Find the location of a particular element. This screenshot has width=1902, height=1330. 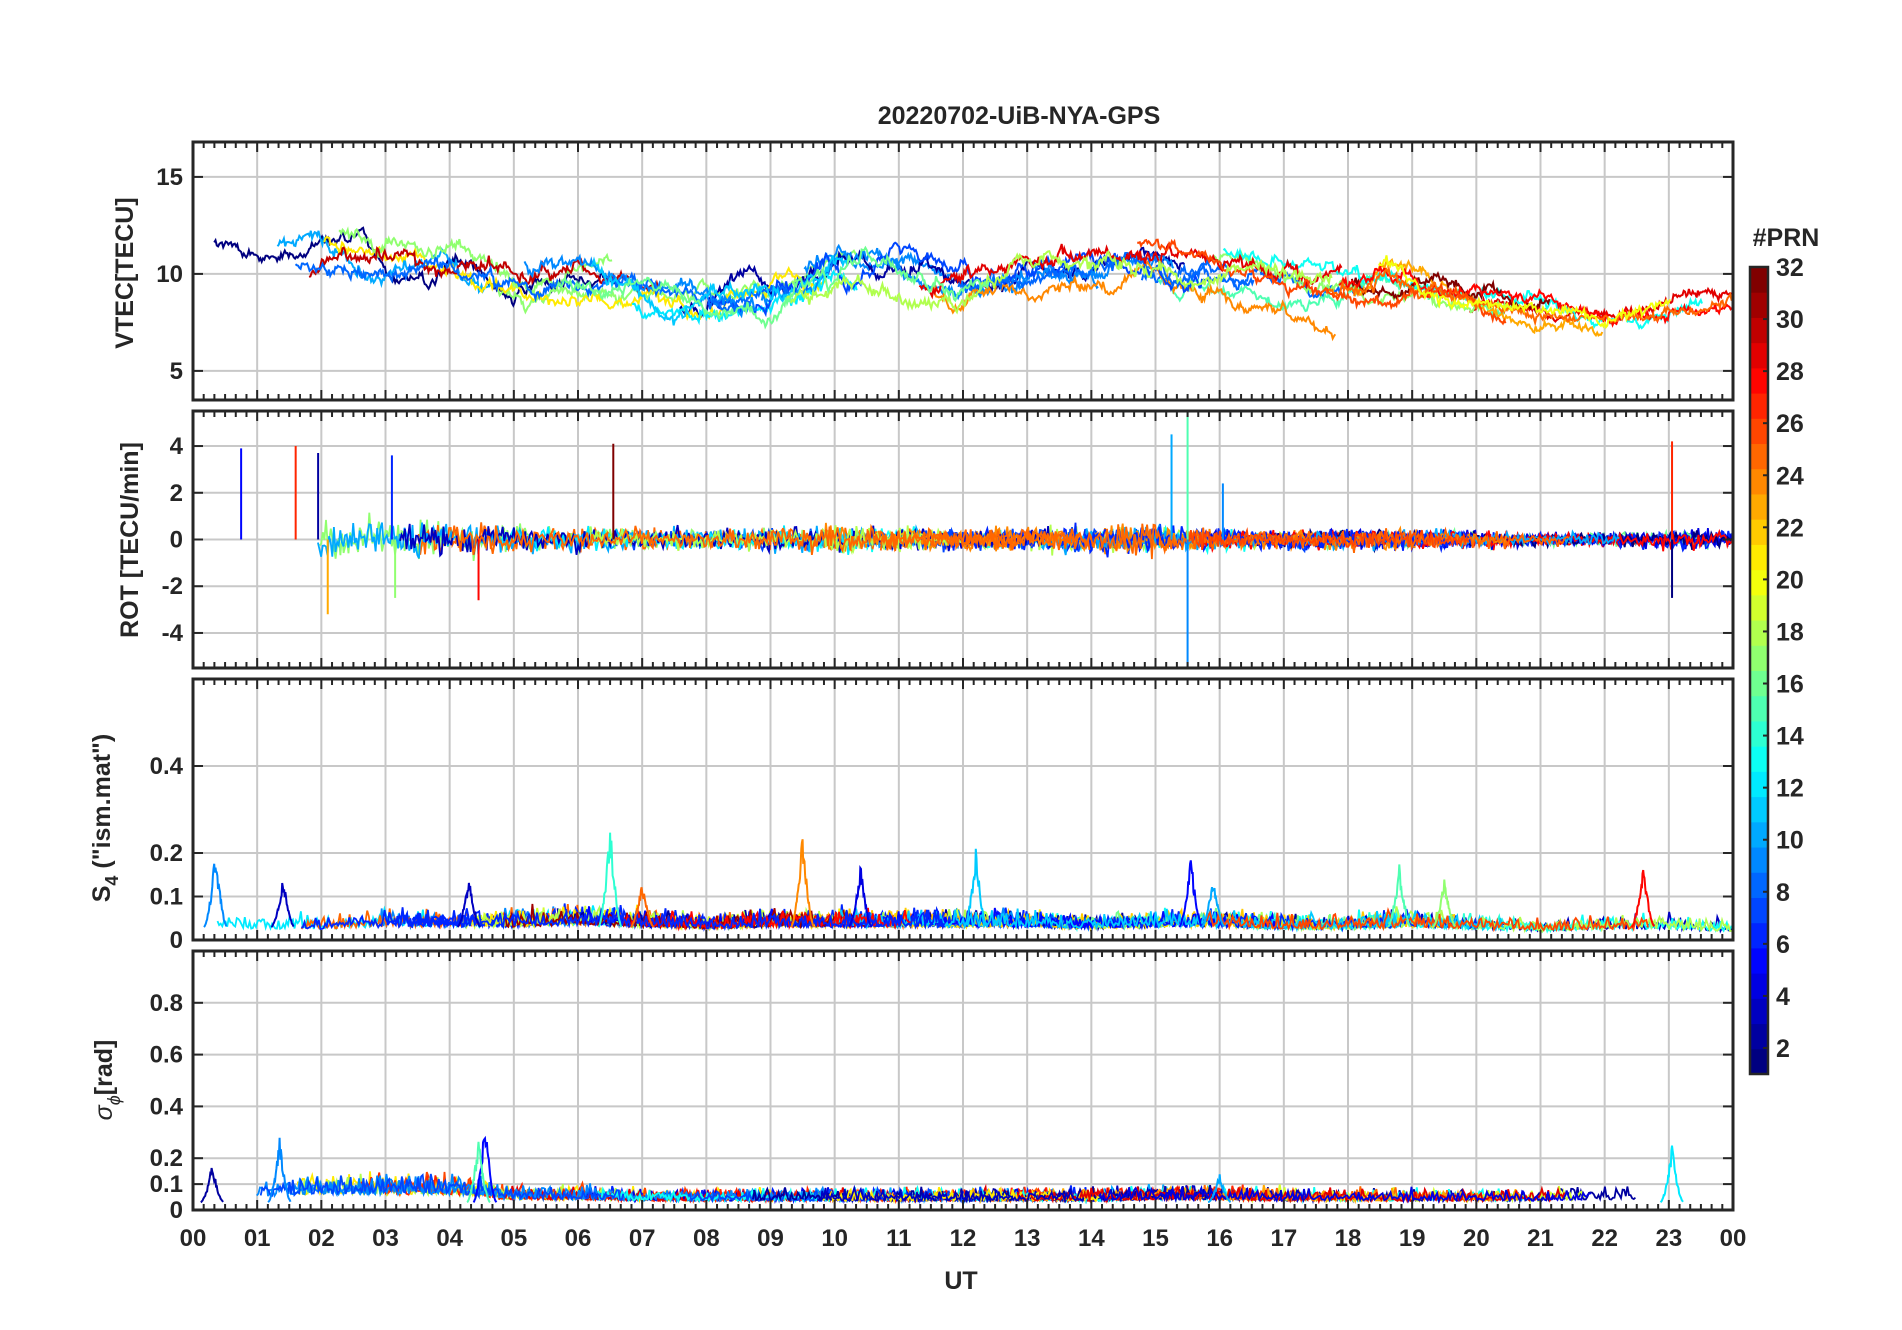

s4-series is located at coordinates (968, 883).